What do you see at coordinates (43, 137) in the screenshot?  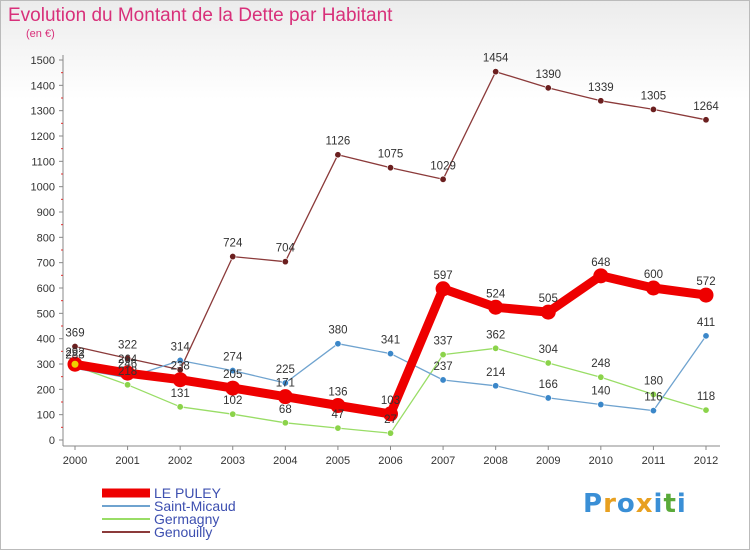 I see `y-tick-label: 1200` at bounding box center [43, 137].